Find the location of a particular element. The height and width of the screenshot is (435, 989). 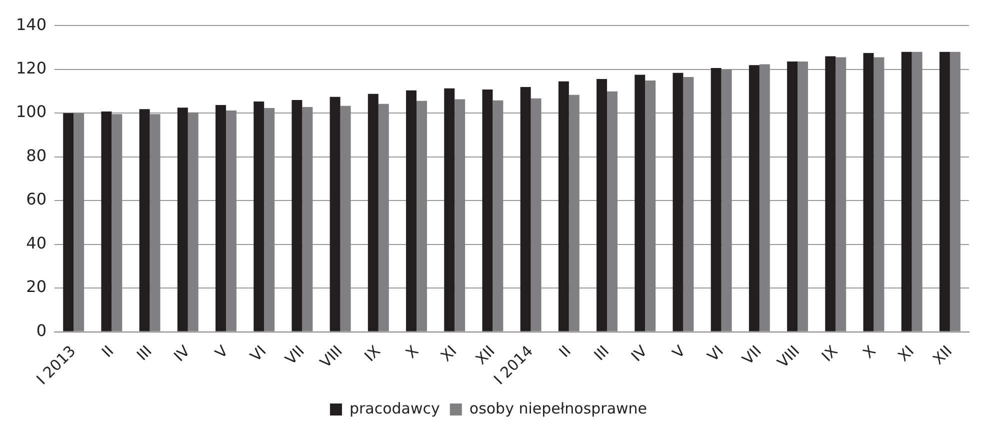

y-tick-label: 120 is located at coordinates (31, 68).